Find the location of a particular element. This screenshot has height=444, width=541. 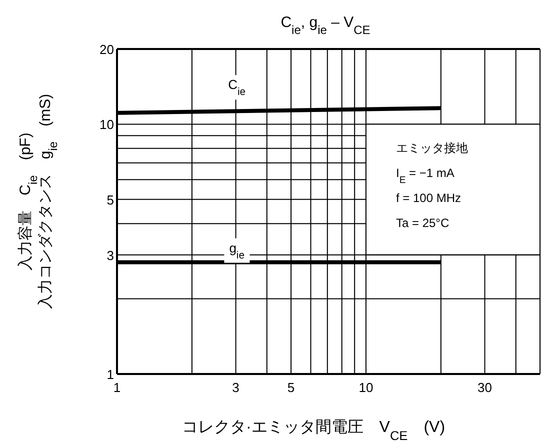

chart-title: C$_{ie}$, g$_{ie}$ – V$_{CE}$ is located at coordinates (325, 25).